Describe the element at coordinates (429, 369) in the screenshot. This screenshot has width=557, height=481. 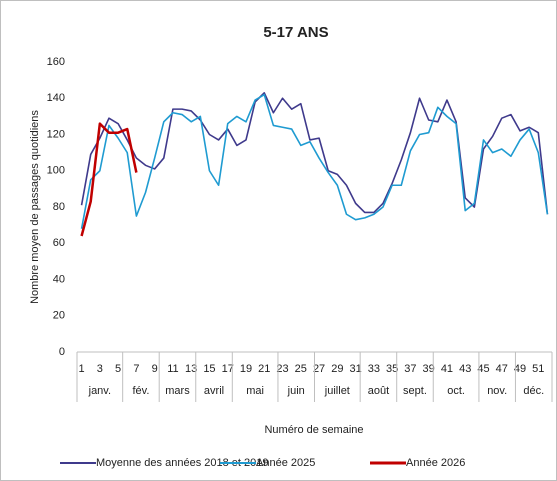
I see `x-tick-label: 39` at that location.